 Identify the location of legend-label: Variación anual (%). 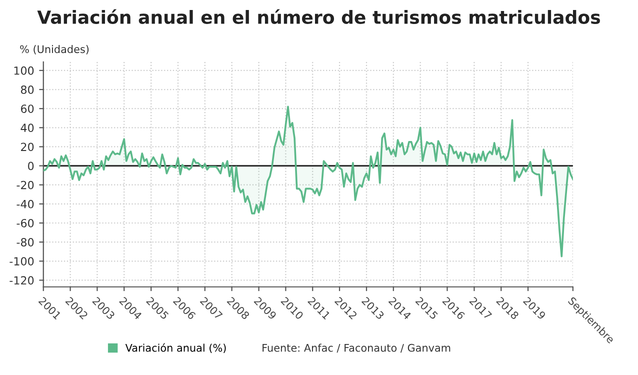
(175, 348).